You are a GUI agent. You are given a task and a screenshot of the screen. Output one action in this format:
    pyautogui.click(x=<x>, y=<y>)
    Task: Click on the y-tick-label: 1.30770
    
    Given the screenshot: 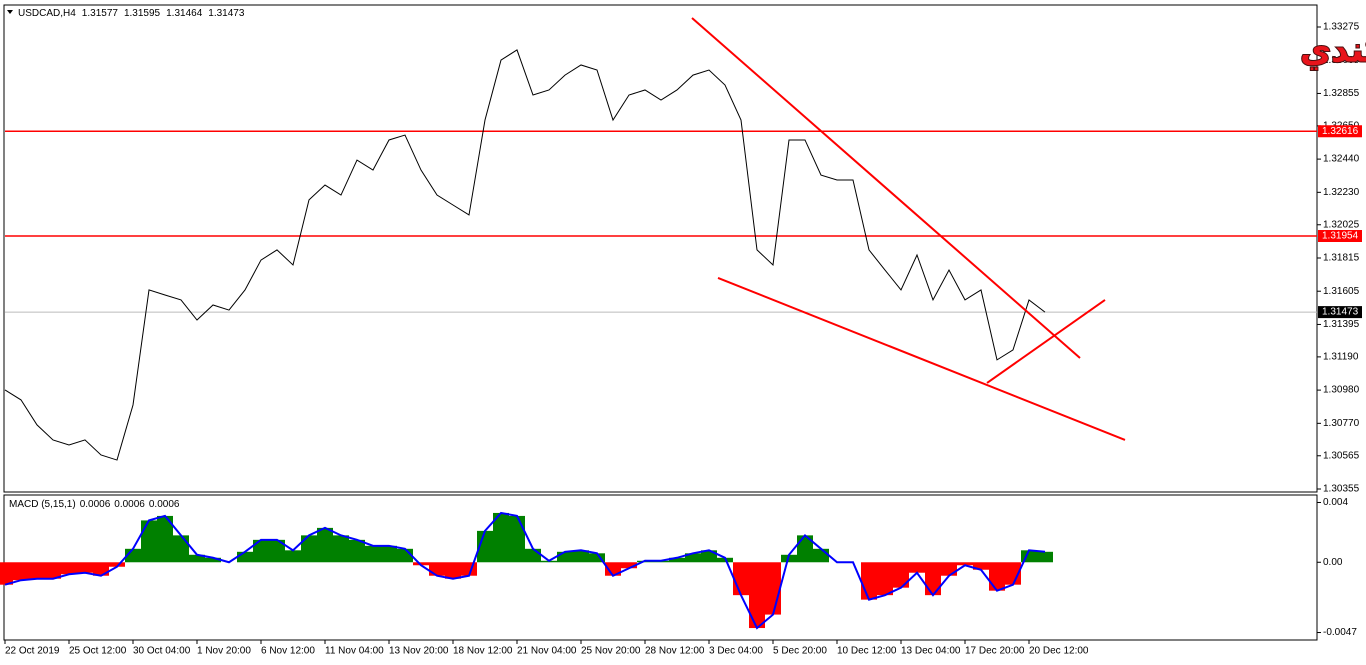 What is the action you would take?
    pyautogui.click(x=1341, y=423)
    